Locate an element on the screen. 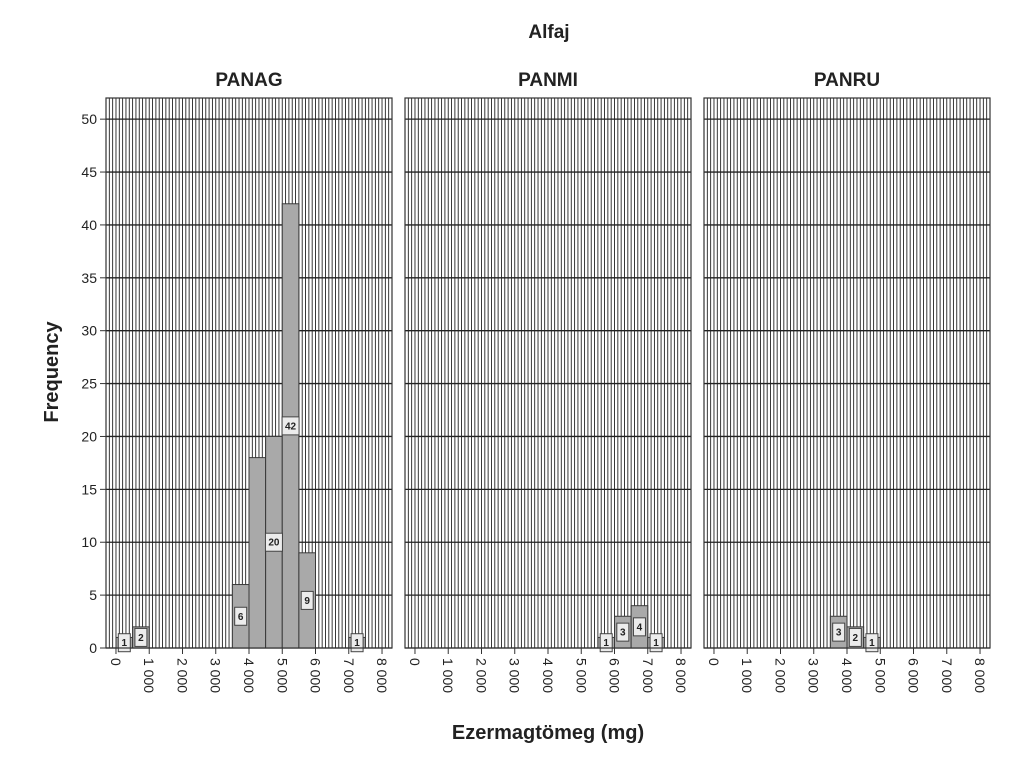 This screenshot has height=761, width=1024. data-label: 9 is located at coordinates (307, 601).